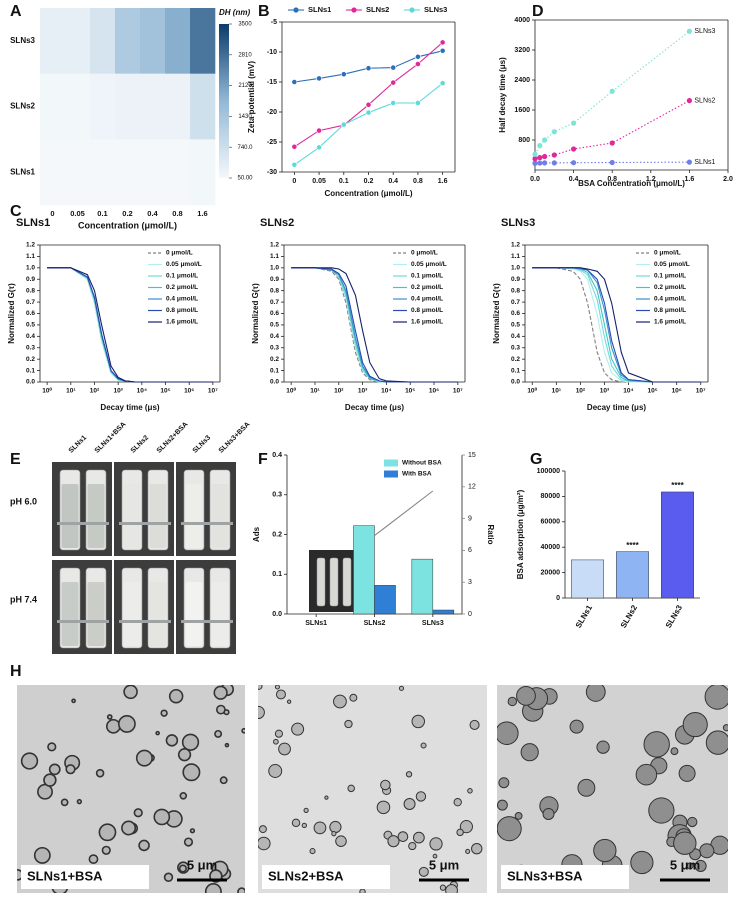  Describe the element at coordinates (202, 213) in the screenshot. I see `column-label: 1.6` at that location.